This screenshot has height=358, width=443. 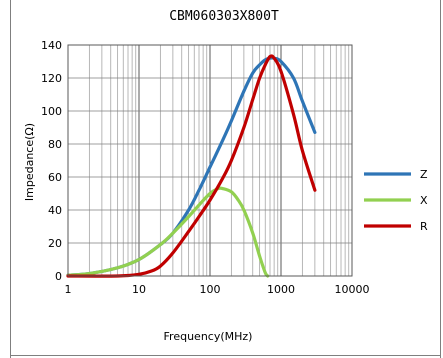 I want to click on x-axis-label: Frequency(MHz), so click(x=208, y=336).